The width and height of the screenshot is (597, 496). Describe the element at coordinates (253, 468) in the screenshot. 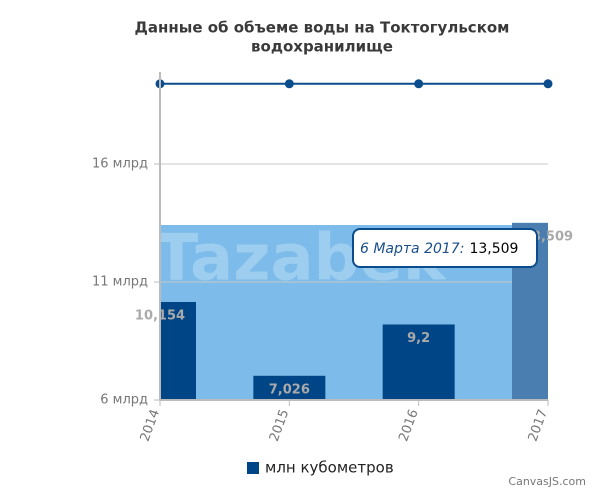

I see `legend-swatch` at that location.